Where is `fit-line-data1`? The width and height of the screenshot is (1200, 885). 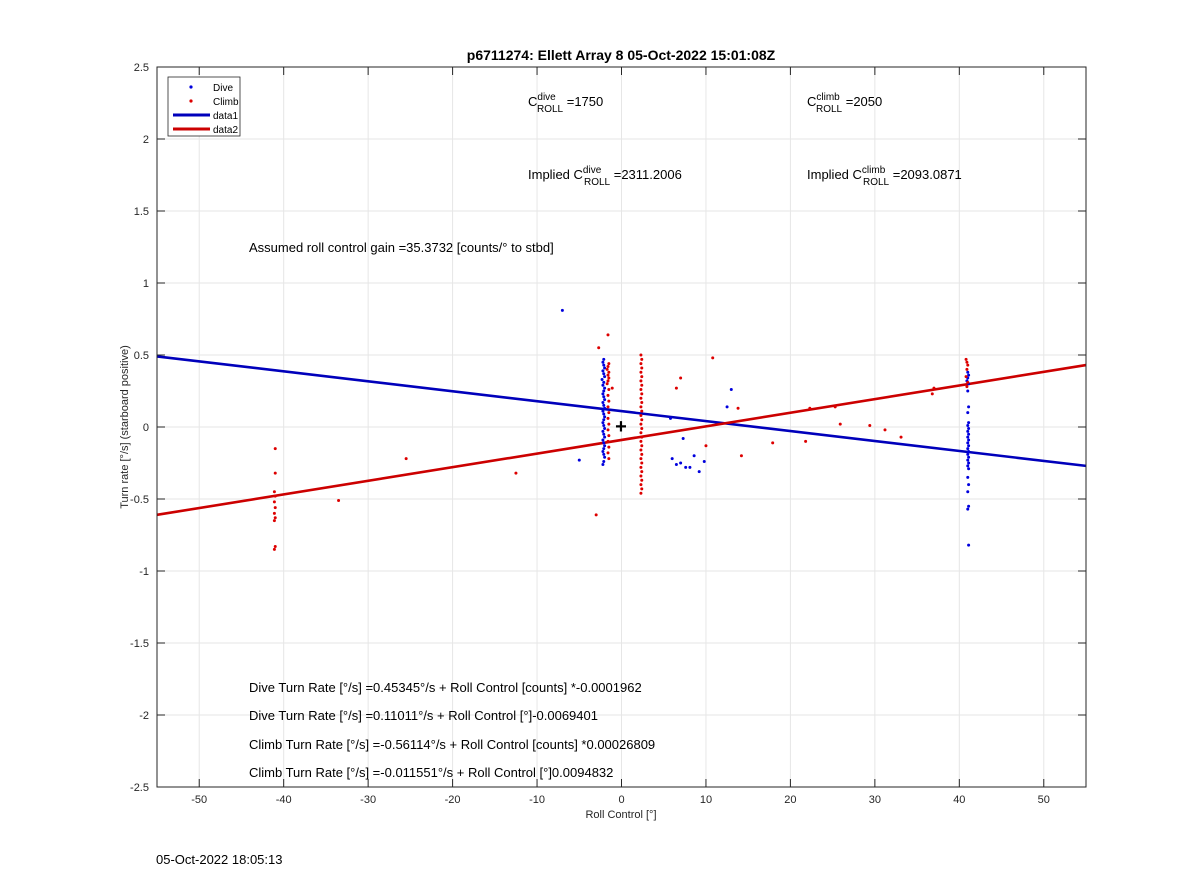
fit-line-data1 is located at coordinates (621, 411).